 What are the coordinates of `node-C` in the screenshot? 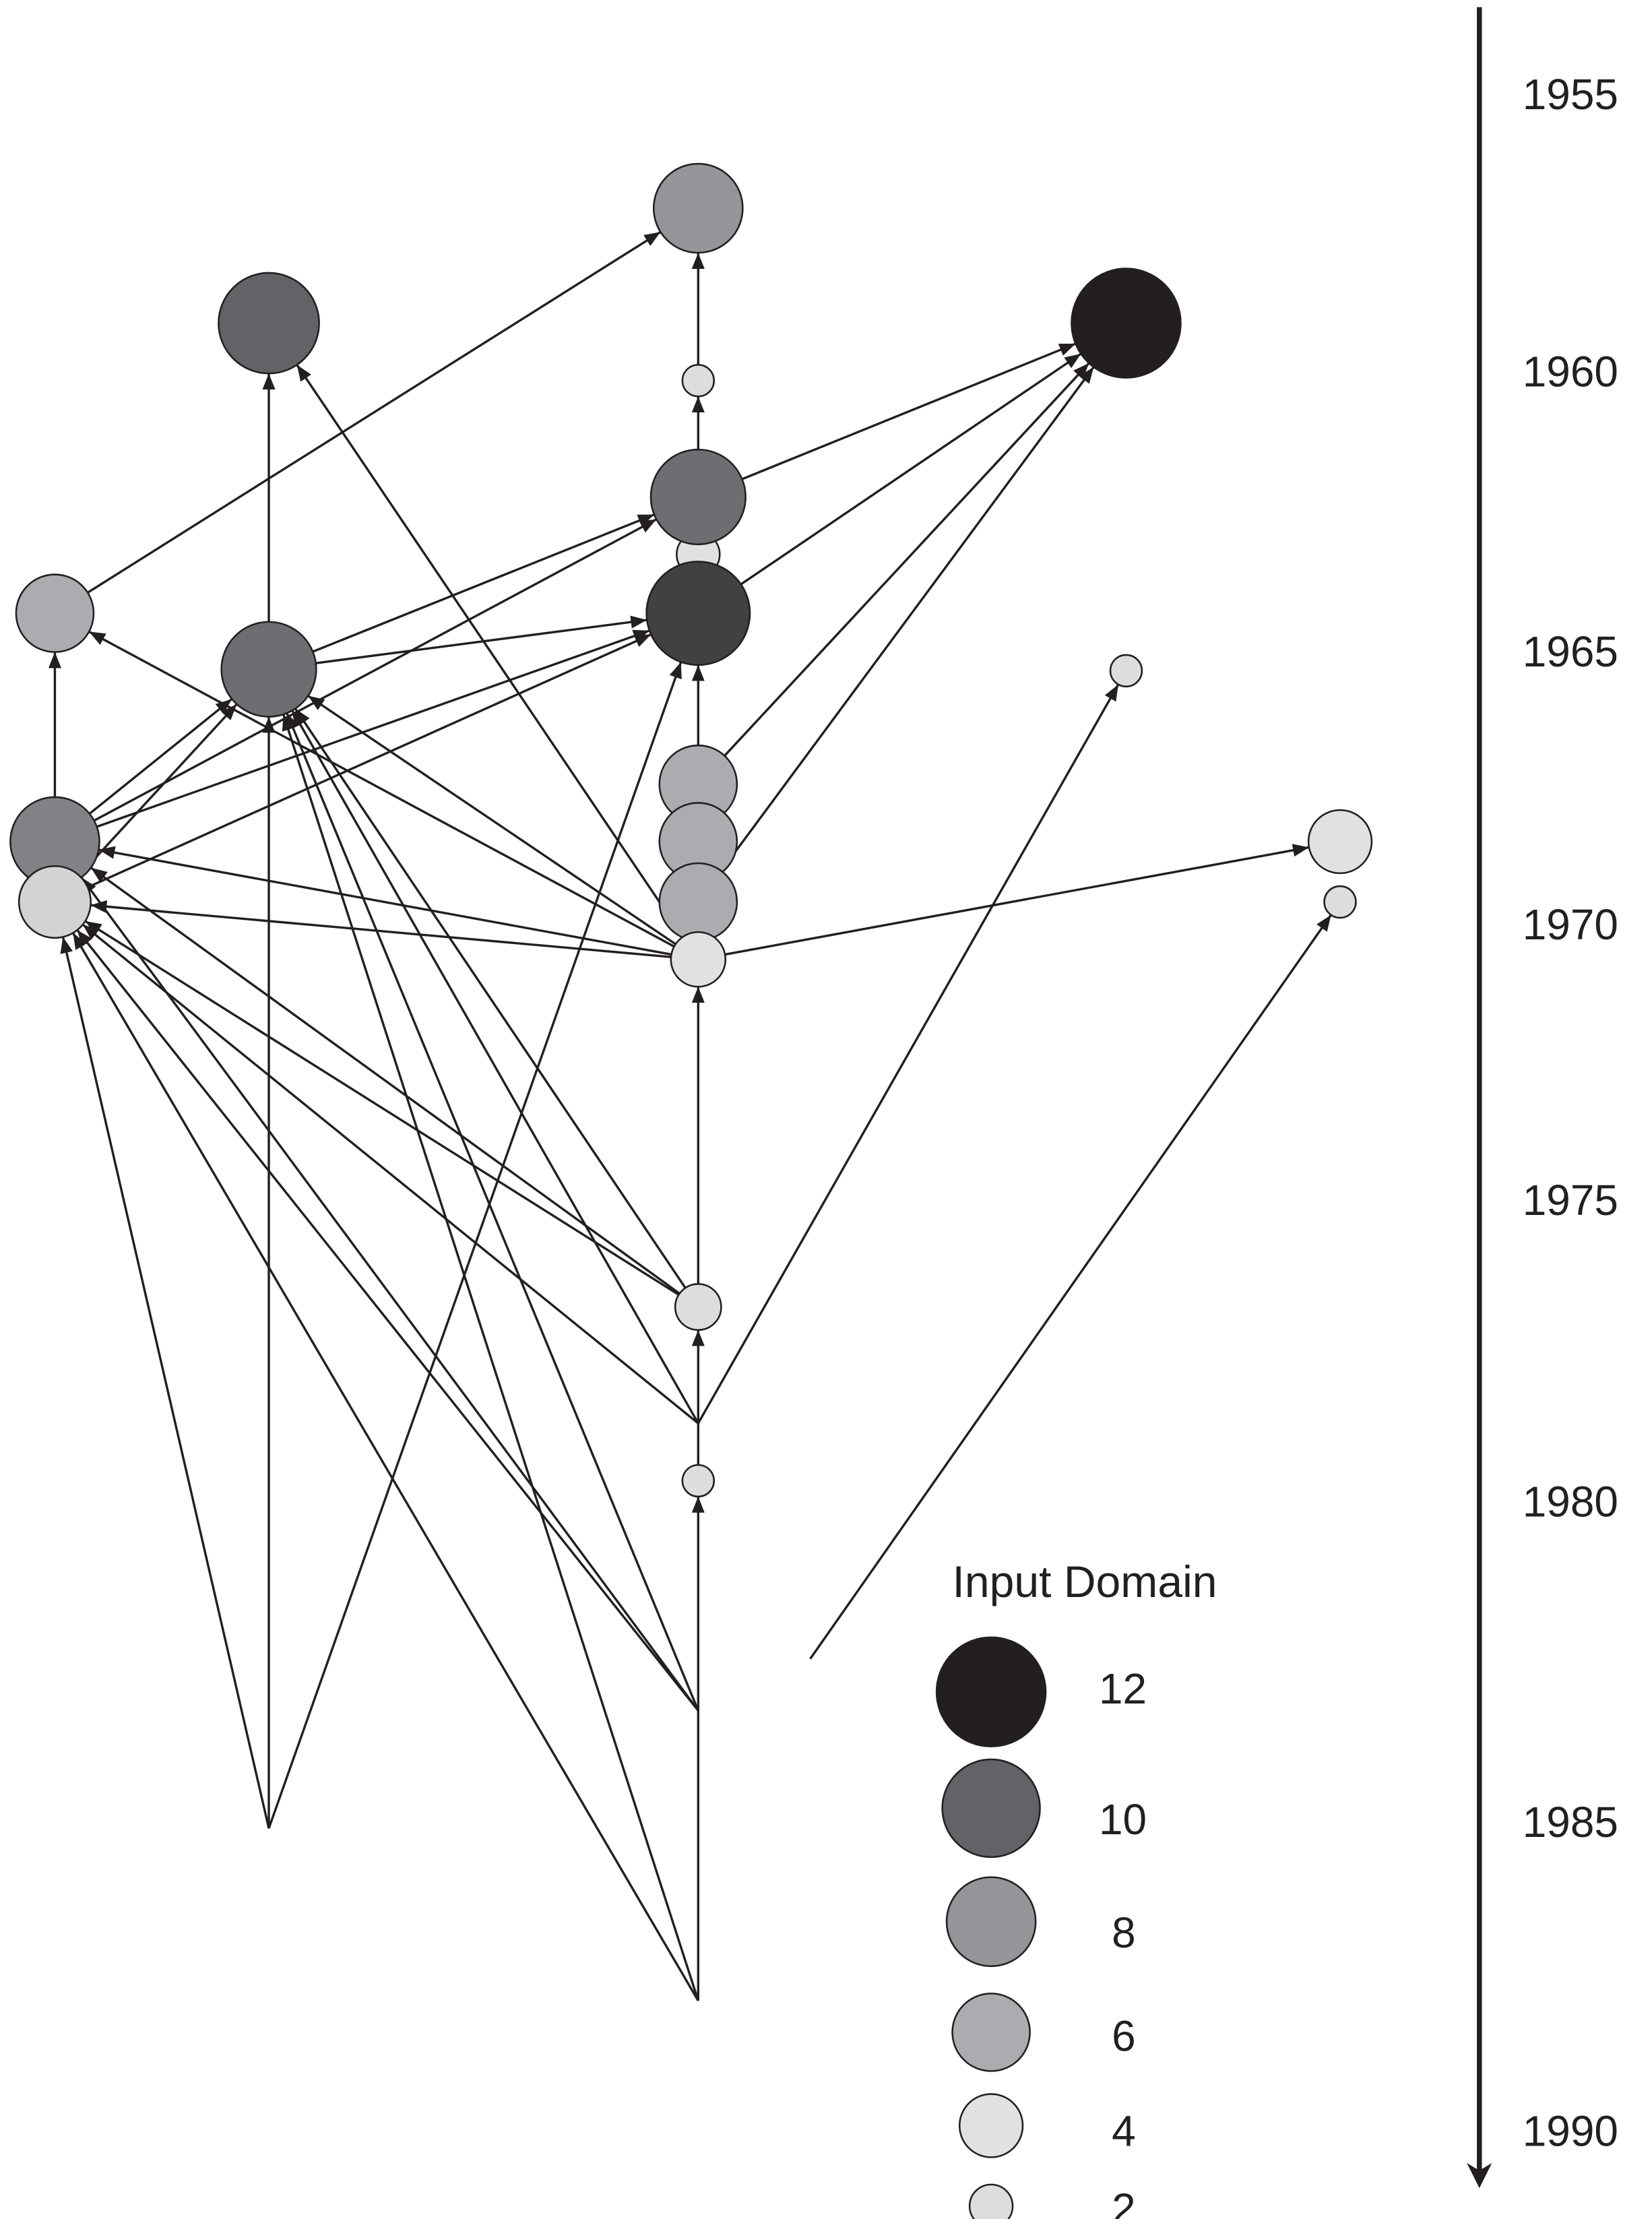 It's located at (1126, 323).